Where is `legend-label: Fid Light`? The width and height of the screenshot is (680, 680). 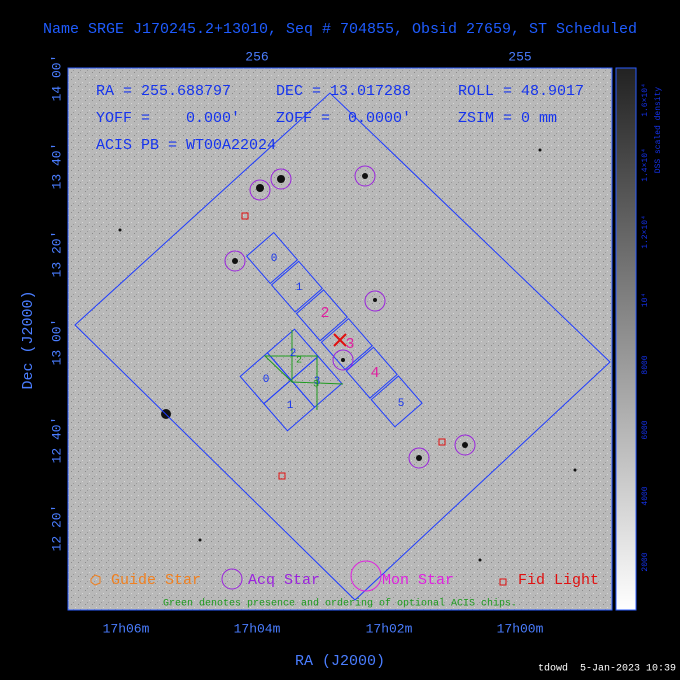 legend-label: Fid Light is located at coordinates (558, 580).